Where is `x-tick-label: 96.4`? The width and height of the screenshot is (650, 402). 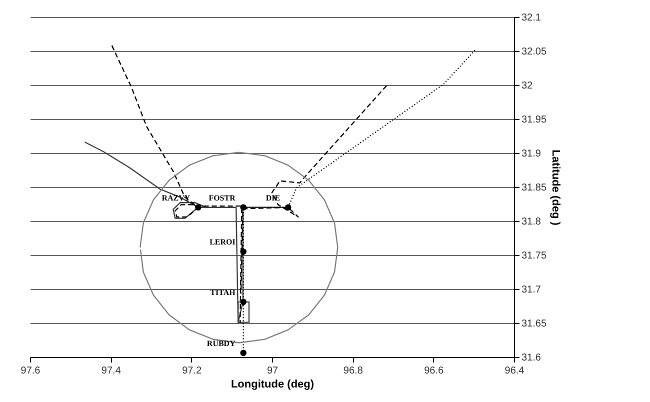
x-tick-label: 96.4 is located at coordinates (514, 371).